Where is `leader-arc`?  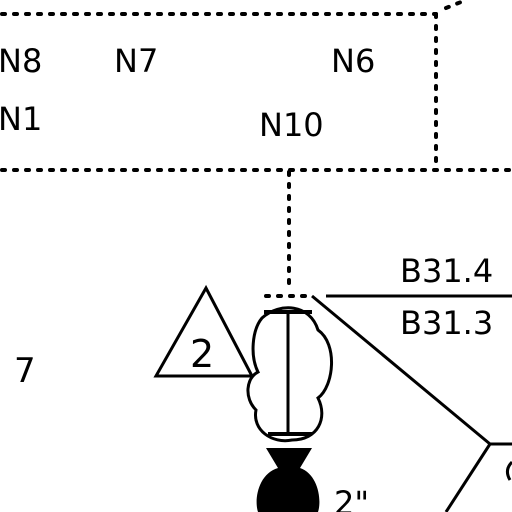 leader-arc is located at coordinates (508, 470).